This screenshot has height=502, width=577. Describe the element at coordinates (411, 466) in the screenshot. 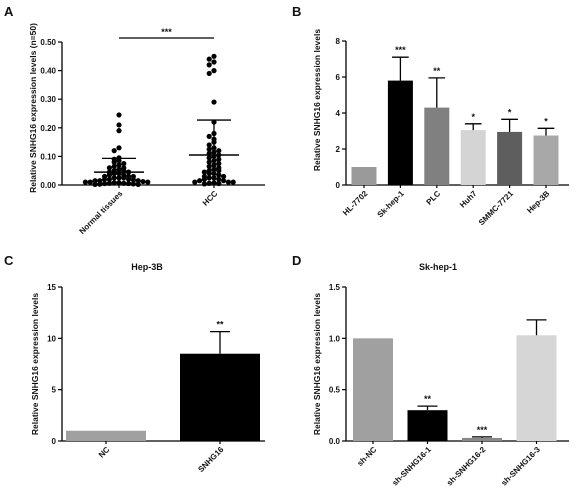

I see `x-tick-label: sh-SNHG16-1` at that location.